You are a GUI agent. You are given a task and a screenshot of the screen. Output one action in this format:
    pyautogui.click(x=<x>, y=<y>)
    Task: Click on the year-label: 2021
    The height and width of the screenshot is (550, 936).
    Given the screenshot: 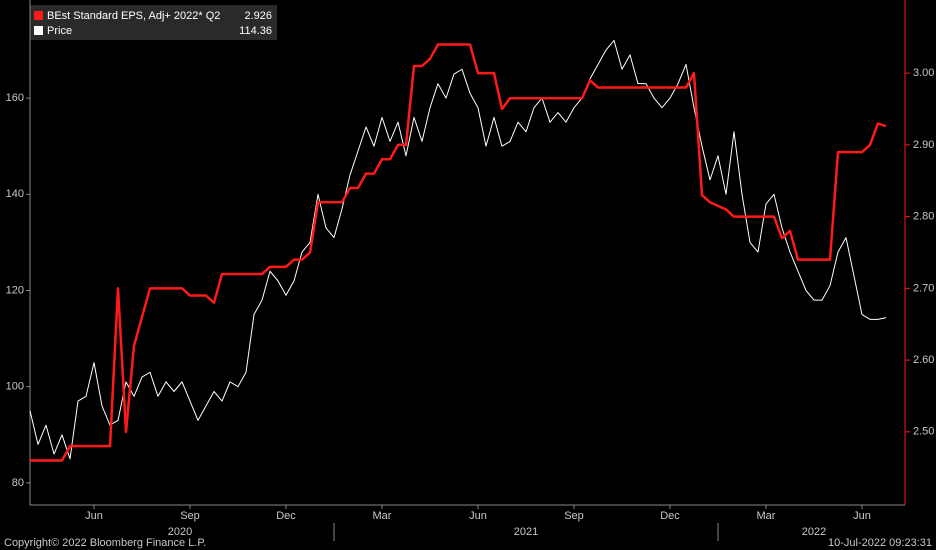 What is the action you would take?
    pyautogui.click(x=526, y=532)
    